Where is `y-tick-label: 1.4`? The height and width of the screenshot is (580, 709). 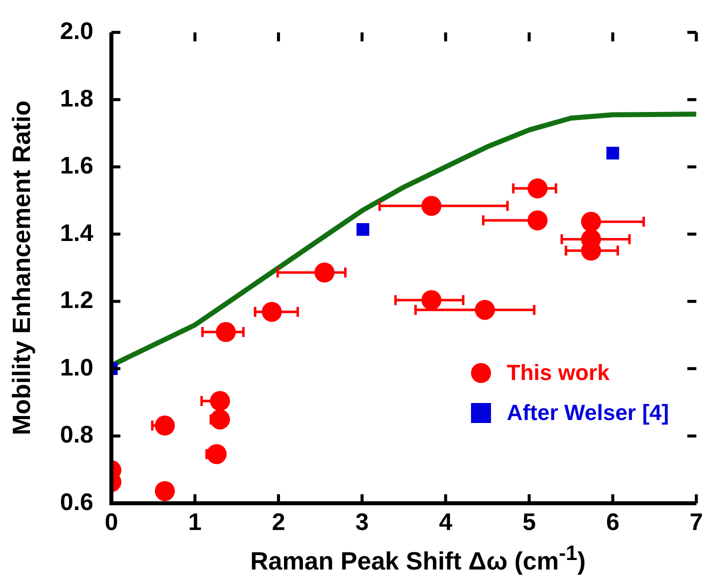 y-tick-label: 1.4 is located at coordinates (77, 233).